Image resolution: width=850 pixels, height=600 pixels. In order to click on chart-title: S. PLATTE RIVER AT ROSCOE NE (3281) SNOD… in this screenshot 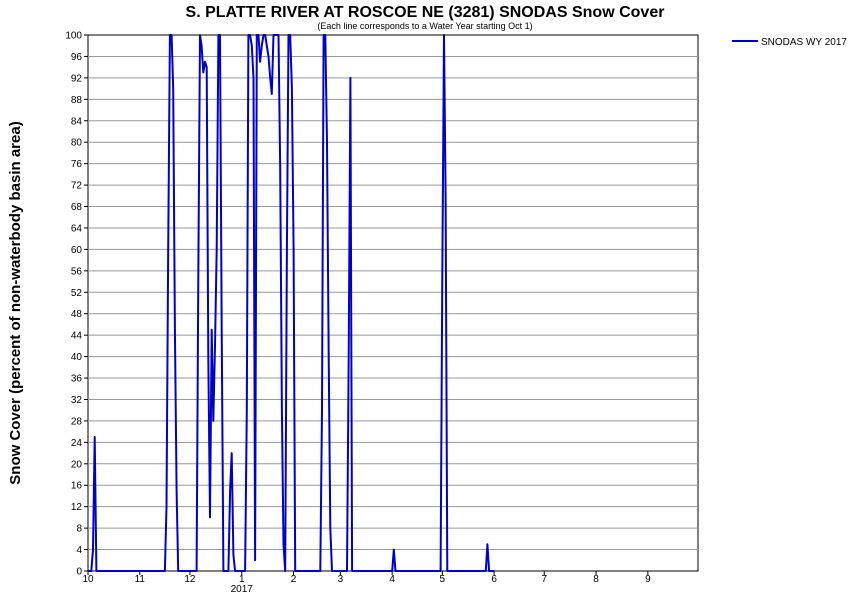, I will do `click(425, 12)`.